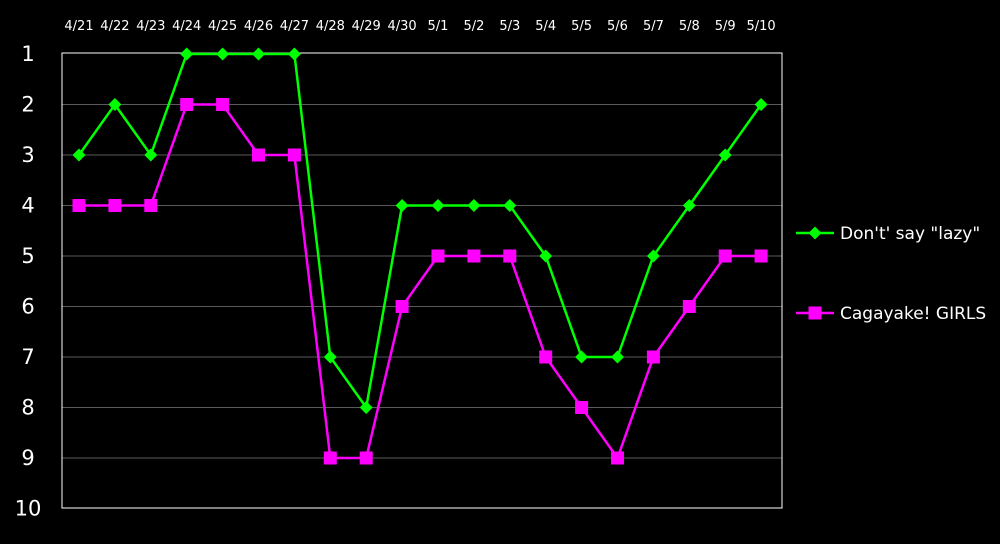  What do you see at coordinates (910, 234) in the screenshot?
I see `legend-label: Don't' say "lazy"` at bounding box center [910, 234].